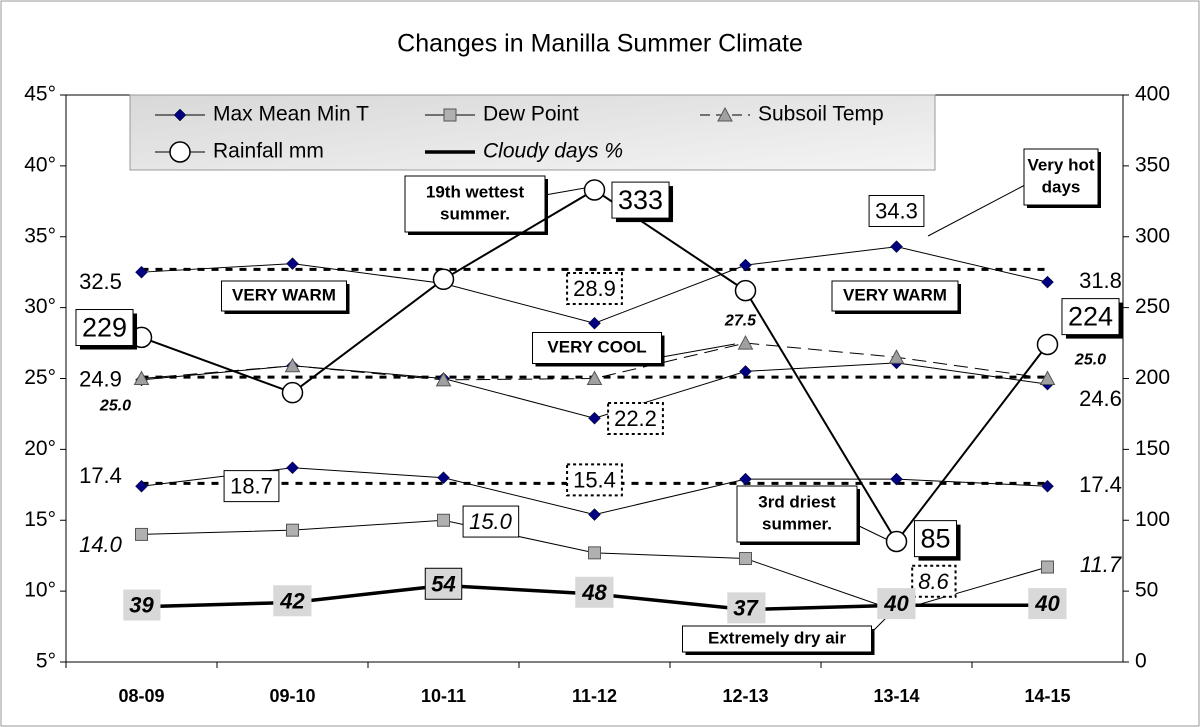  I want to click on y2-tick-label: 50, so click(1146, 590).